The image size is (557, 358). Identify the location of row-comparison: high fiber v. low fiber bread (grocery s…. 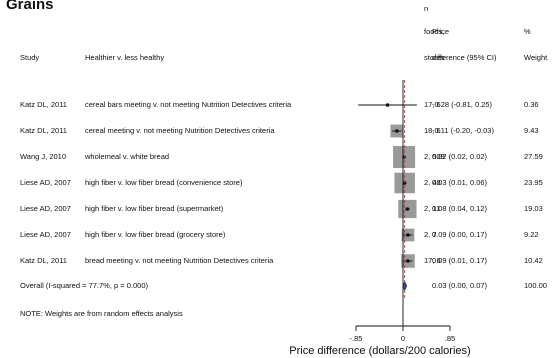
(155, 234).